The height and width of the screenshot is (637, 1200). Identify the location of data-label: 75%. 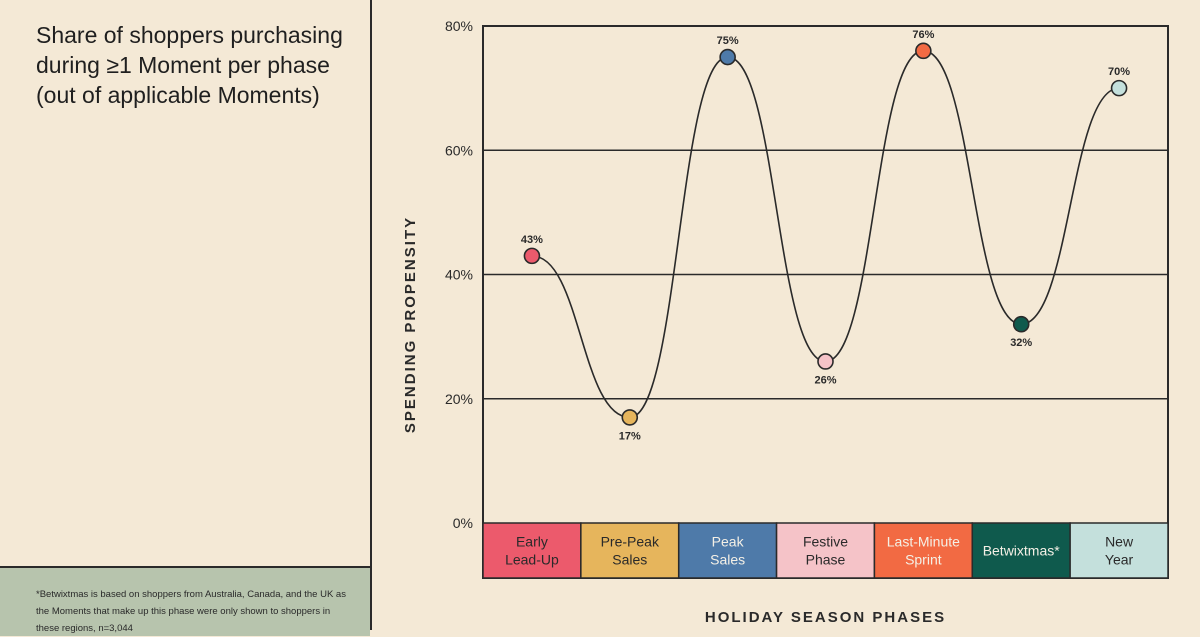
(728, 41).